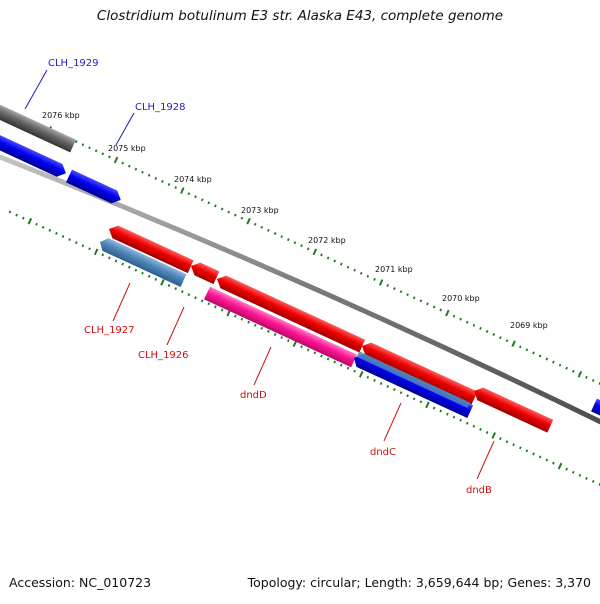 Image resolution: width=600 pixels, height=604 pixels. I want to click on gene-label-dndb: dndB, so click(479, 490).